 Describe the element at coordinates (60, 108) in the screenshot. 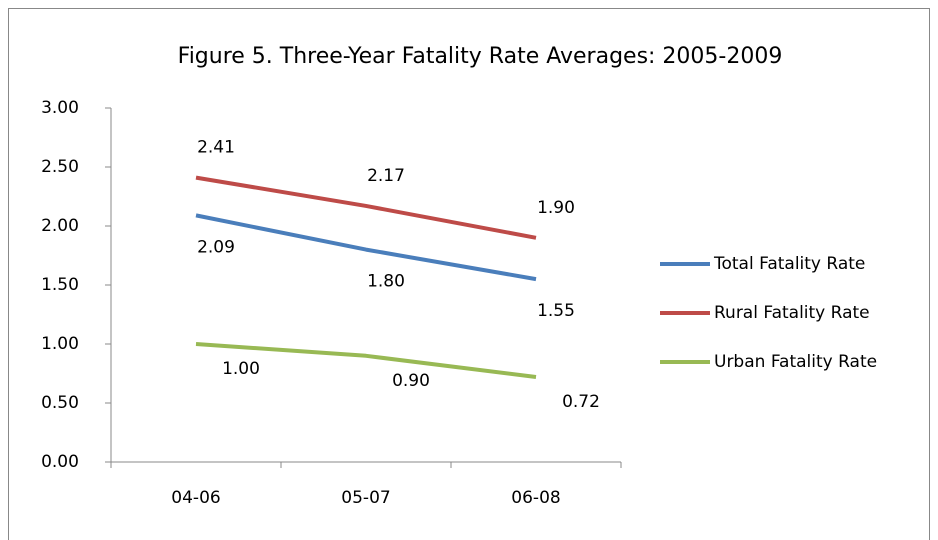

I see `y-tick-label: 3.00` at that location.